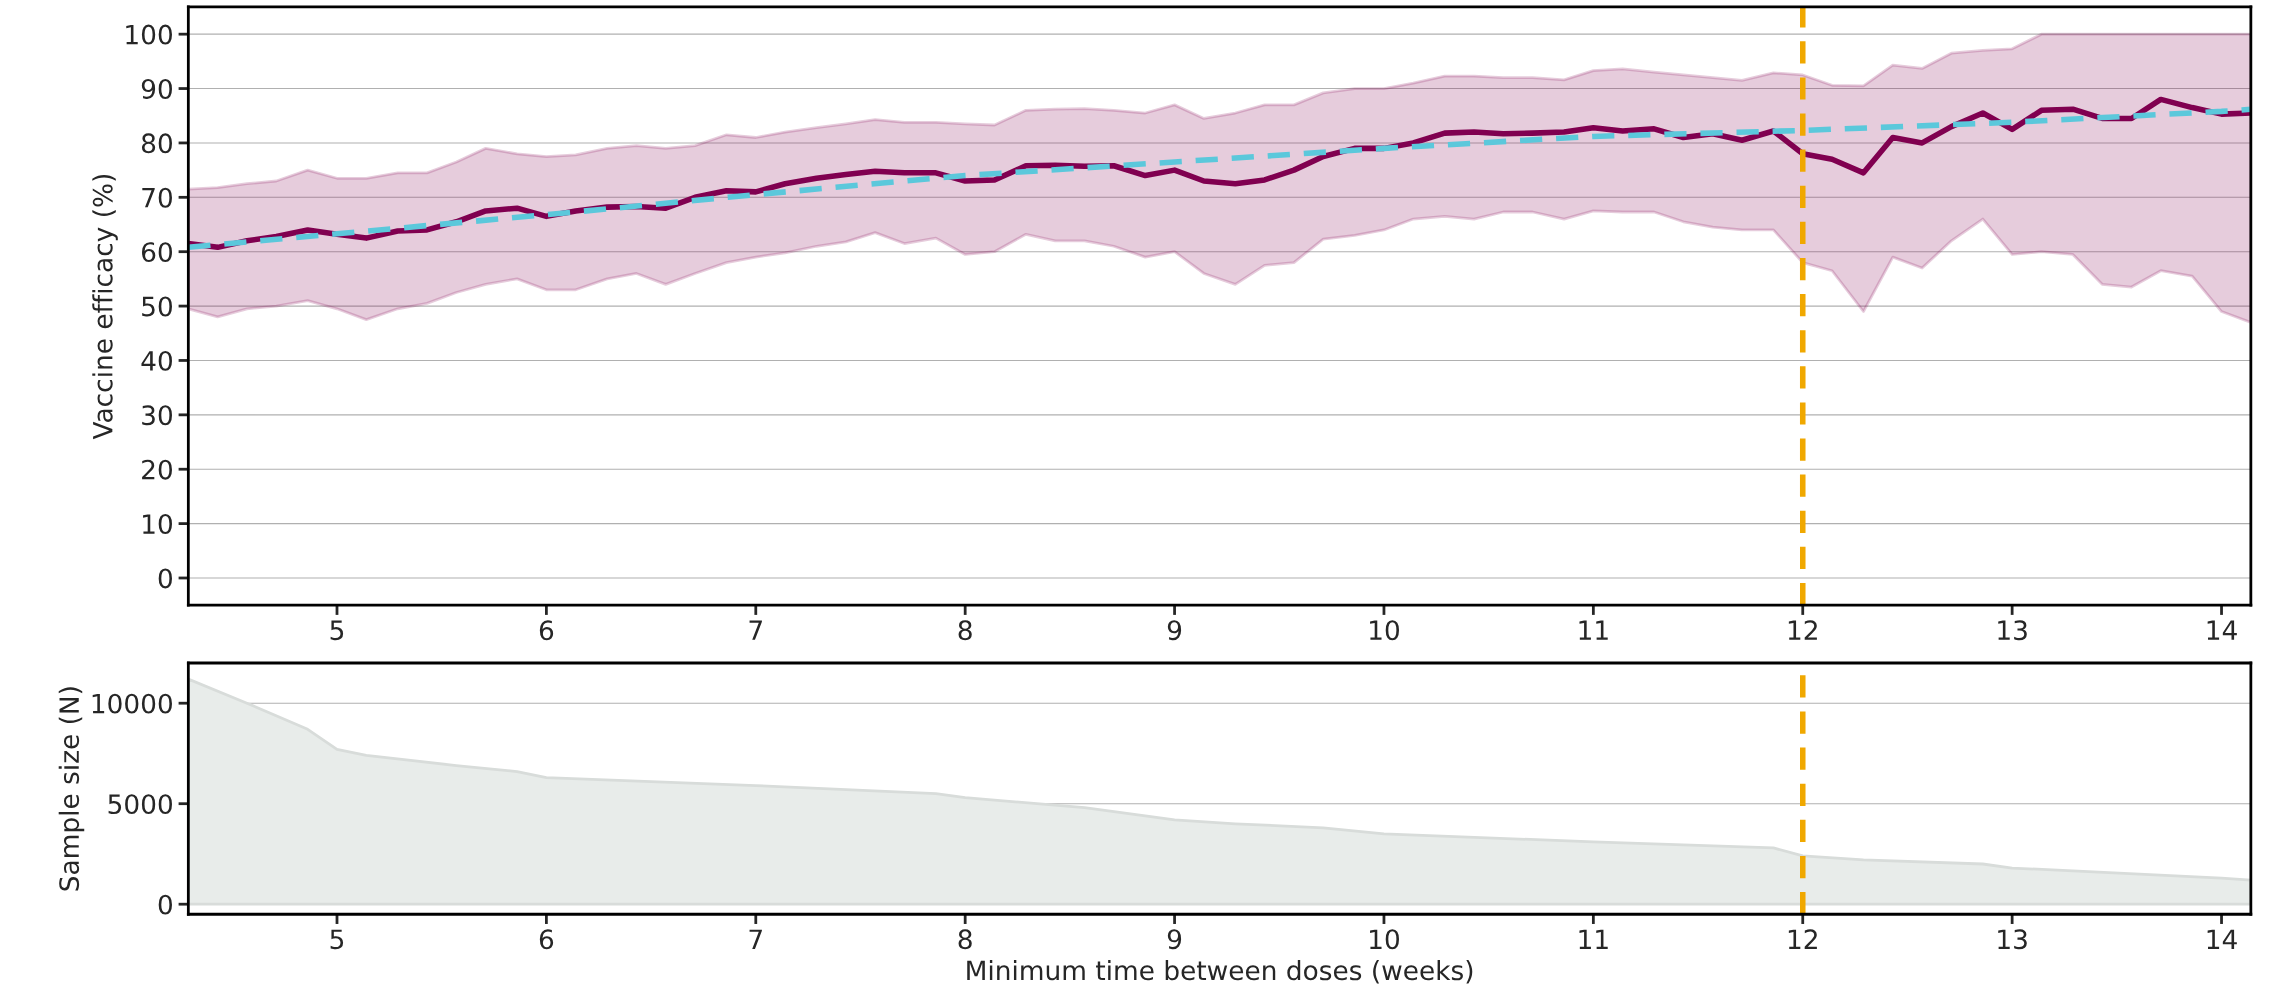 The width and height of the screenshot is (2269, 997). What do you see at coordinates (156, 88) in the screenshot?
I see `y-tick-label: 90` at bounding box center [156, 88].